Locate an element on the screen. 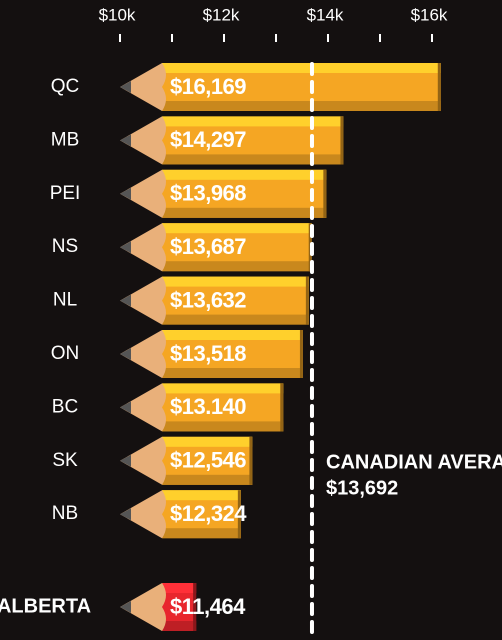 This screenshot has width=502, height=640. x-tick-label: $16k is located at coordinates (429, 14).